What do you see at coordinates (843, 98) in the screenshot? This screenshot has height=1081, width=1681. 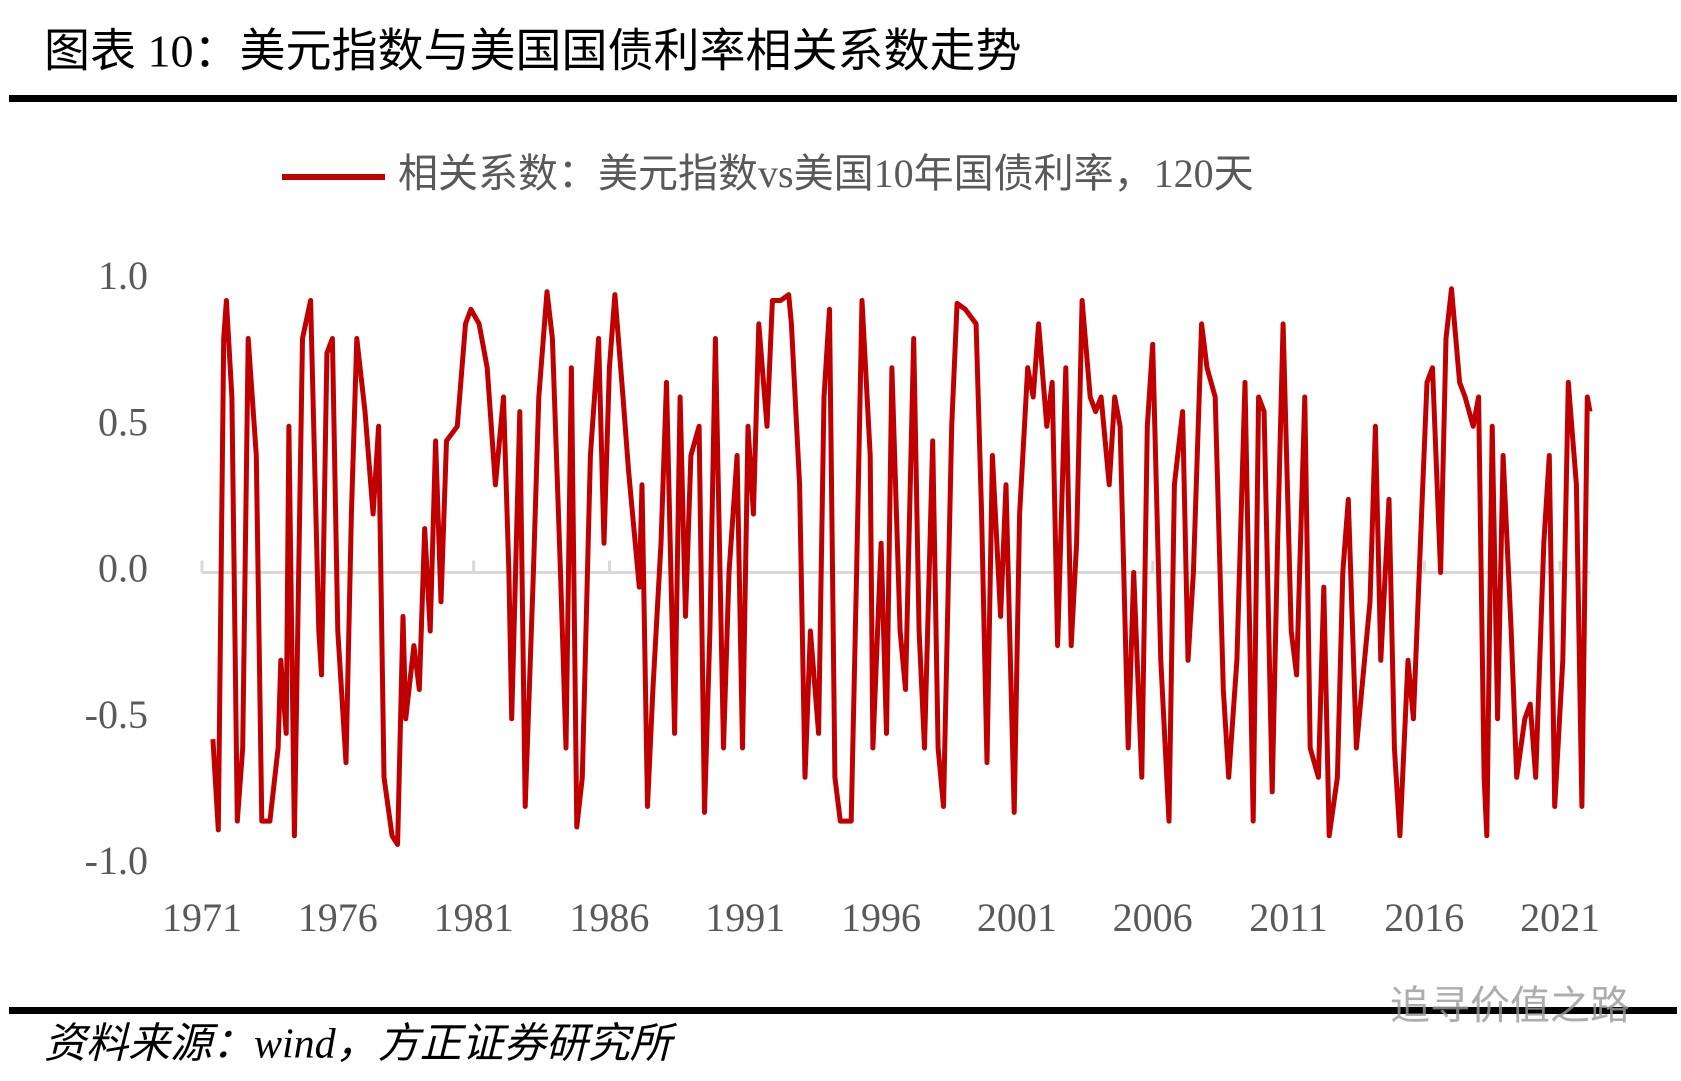 I see `top-rule` at bounding box center [843, 98].